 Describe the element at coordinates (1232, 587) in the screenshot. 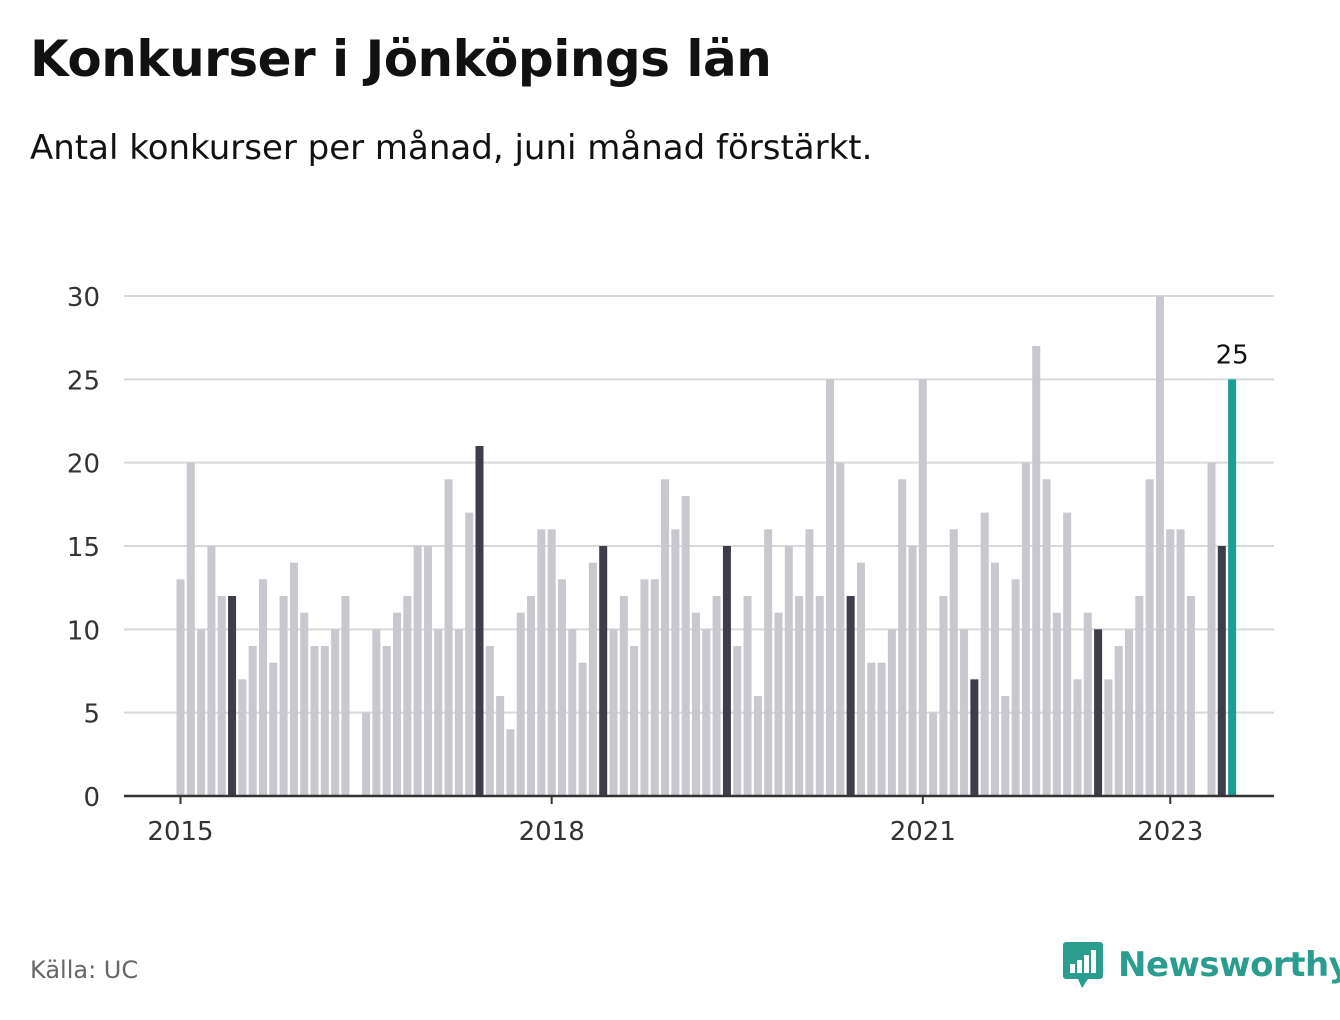

I see `latest-bar` at that location.